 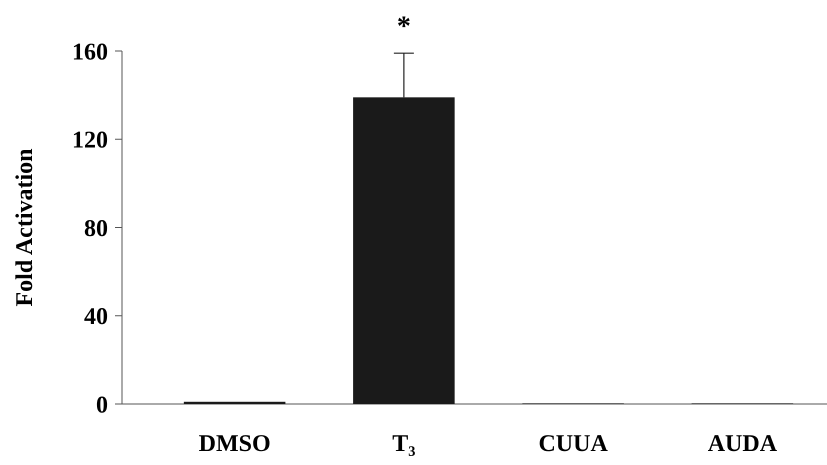 What do you see at coordinates (90, 141) in the screenshot?
I see `y-tick-label: 120` at bounding box center [90, 141].